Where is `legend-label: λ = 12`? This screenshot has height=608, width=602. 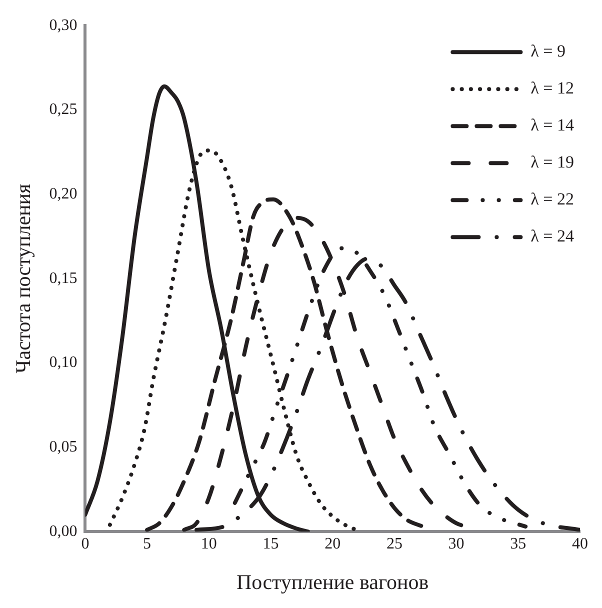
legend-label: λ = 12 is located at coordinates (552, 88).